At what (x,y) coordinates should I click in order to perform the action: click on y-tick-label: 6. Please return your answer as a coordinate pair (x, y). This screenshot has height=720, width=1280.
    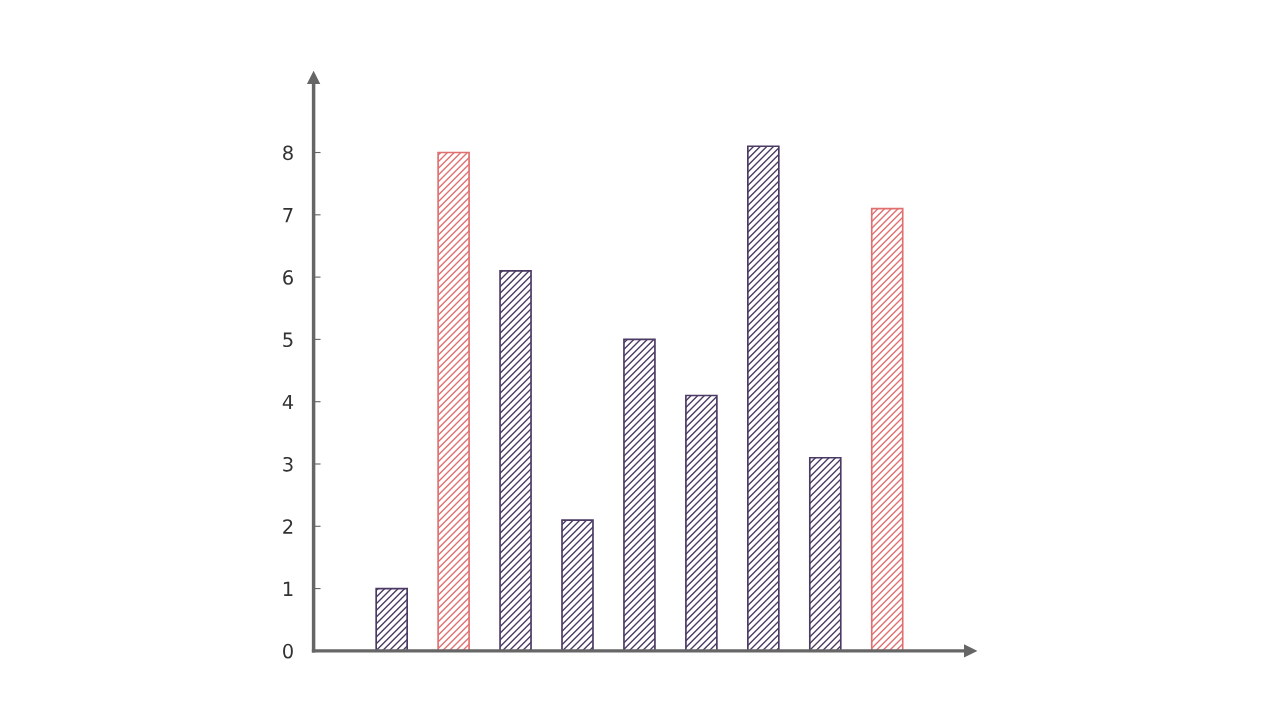
    Looking at the image, I should click on (288, 277).